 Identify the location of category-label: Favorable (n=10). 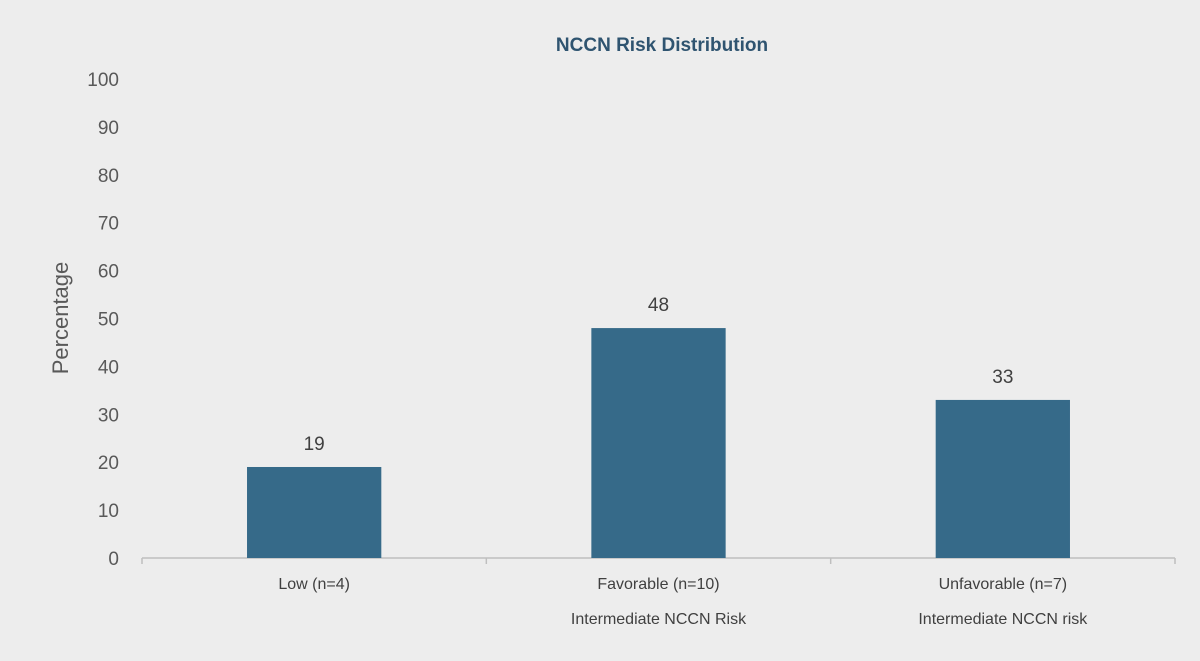
(658, 584).